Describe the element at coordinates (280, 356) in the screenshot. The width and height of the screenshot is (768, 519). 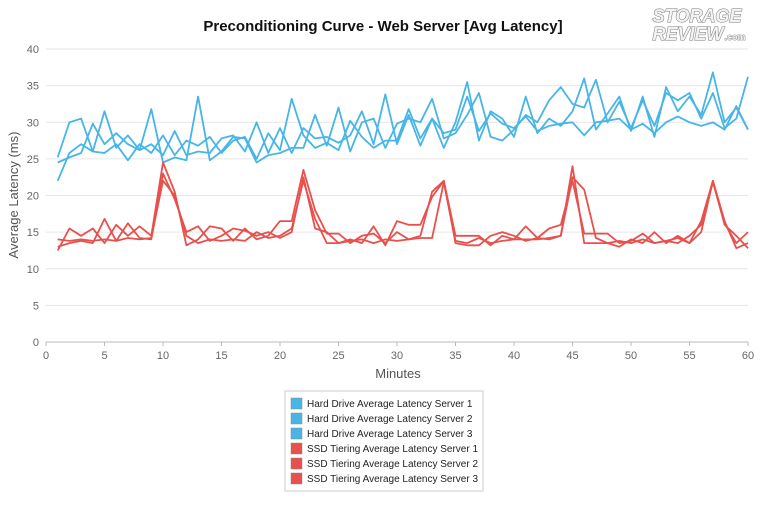
I see `x-tick-label: 20` at that location.